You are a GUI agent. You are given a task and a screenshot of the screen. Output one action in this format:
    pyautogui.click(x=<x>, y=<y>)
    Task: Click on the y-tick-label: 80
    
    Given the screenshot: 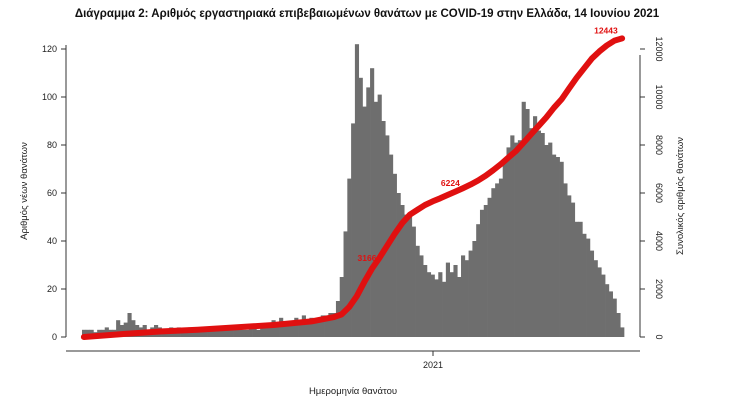 What is the action you would take?
    pyautogui.click(x=52, y=145)
    